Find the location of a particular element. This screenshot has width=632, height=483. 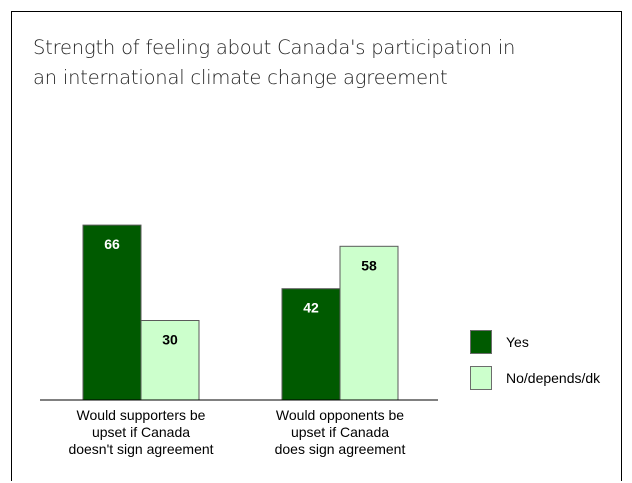

data-label-no-depends-dk-2: 58 is located at coordinates (369, 265).